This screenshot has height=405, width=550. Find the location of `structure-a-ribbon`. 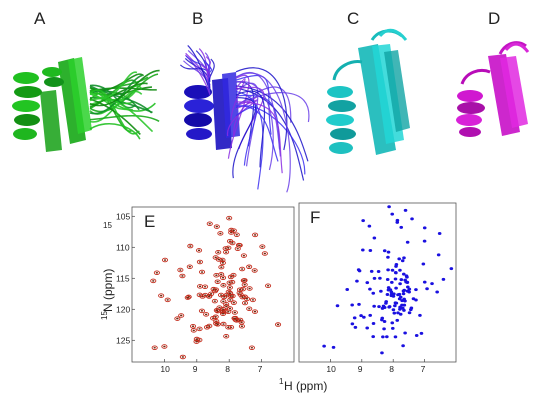

structure-a-ribbon is located at coordinates (86, 104).